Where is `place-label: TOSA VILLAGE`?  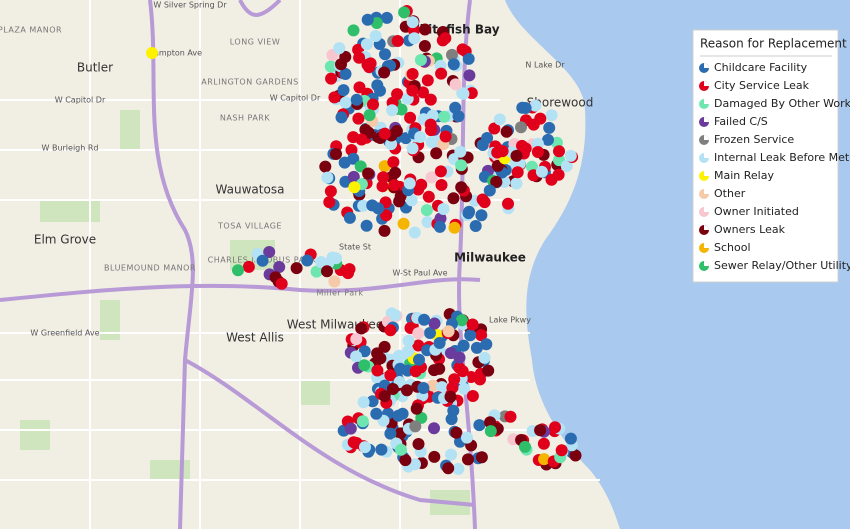
place-label: TOSA VILLAGE is located at coordinates (249, 226).